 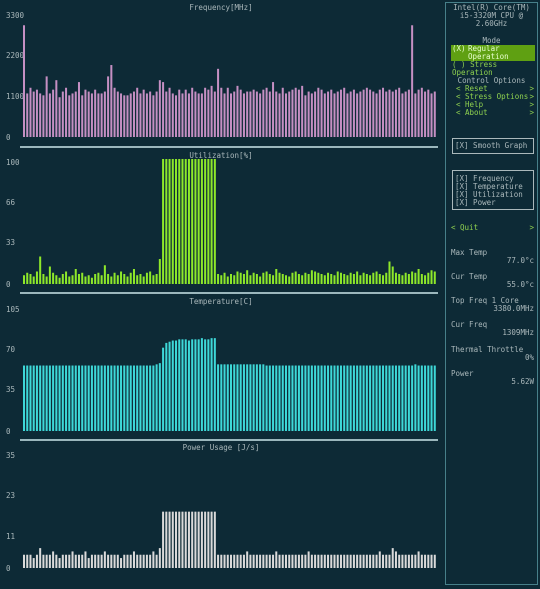 I want to click on frequency-checkbox: [X] Frequency, so click(x=484, y=178).